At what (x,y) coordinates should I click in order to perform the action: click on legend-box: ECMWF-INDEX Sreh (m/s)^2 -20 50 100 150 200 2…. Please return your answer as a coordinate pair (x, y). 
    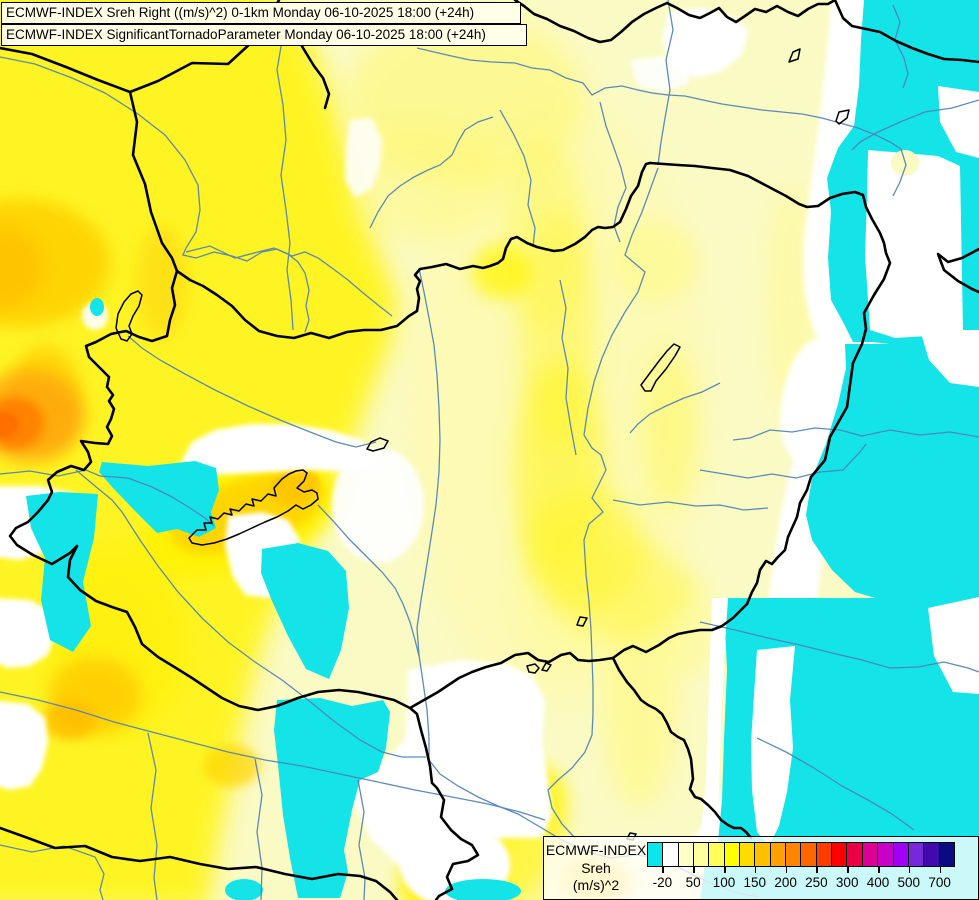
    Looking at the image, I should click on (761, 868).